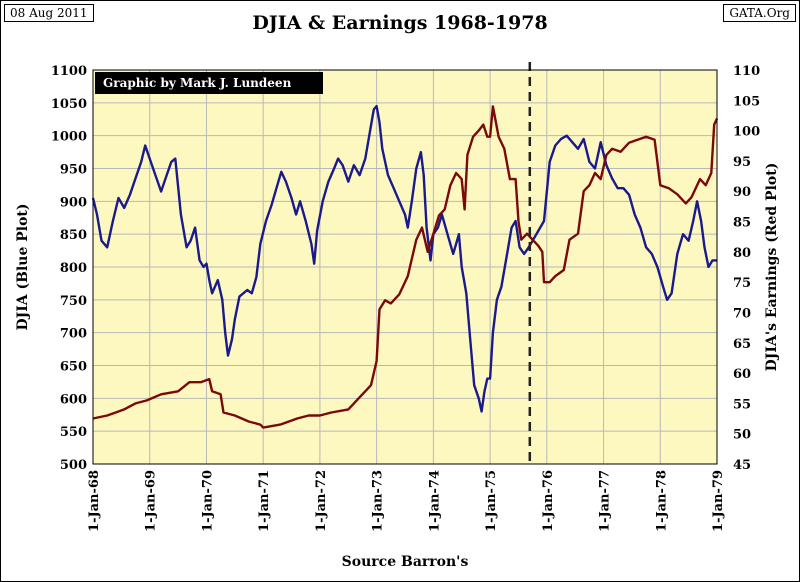 This screenshot has width=800, height=582. I want to click on y-tick-label-left: 1000, so click(69, 137).